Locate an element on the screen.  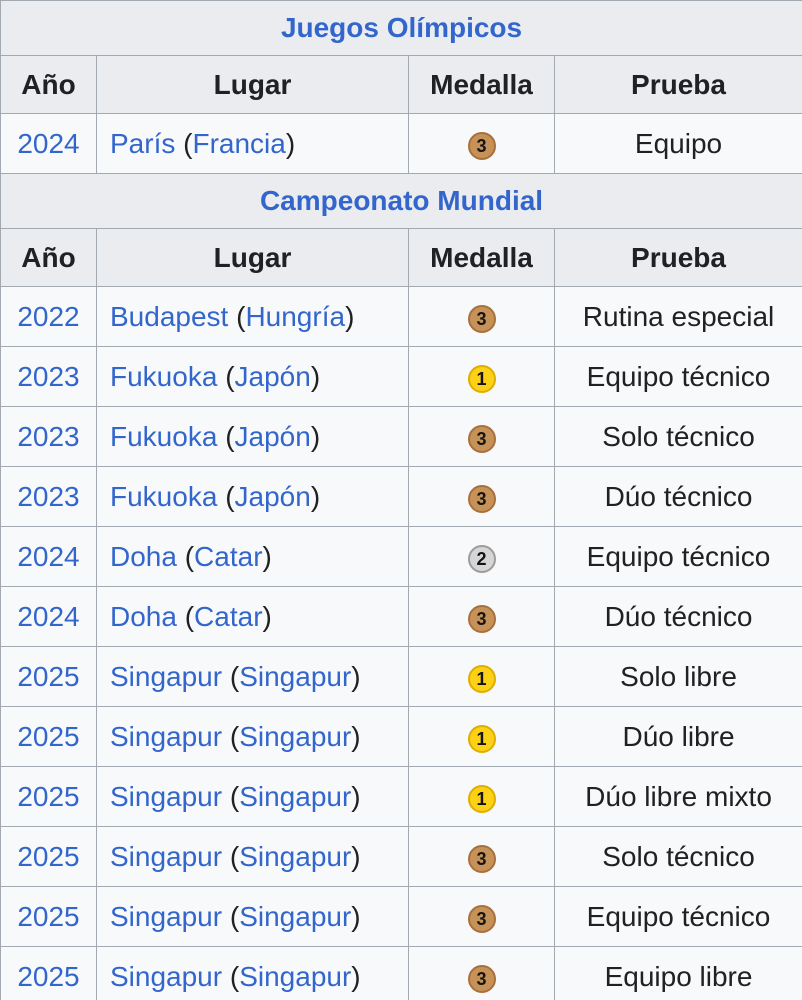
table-row: 2025 Singapur (Singapur) 1 Dúo libre is located at coordinates (401, 736).